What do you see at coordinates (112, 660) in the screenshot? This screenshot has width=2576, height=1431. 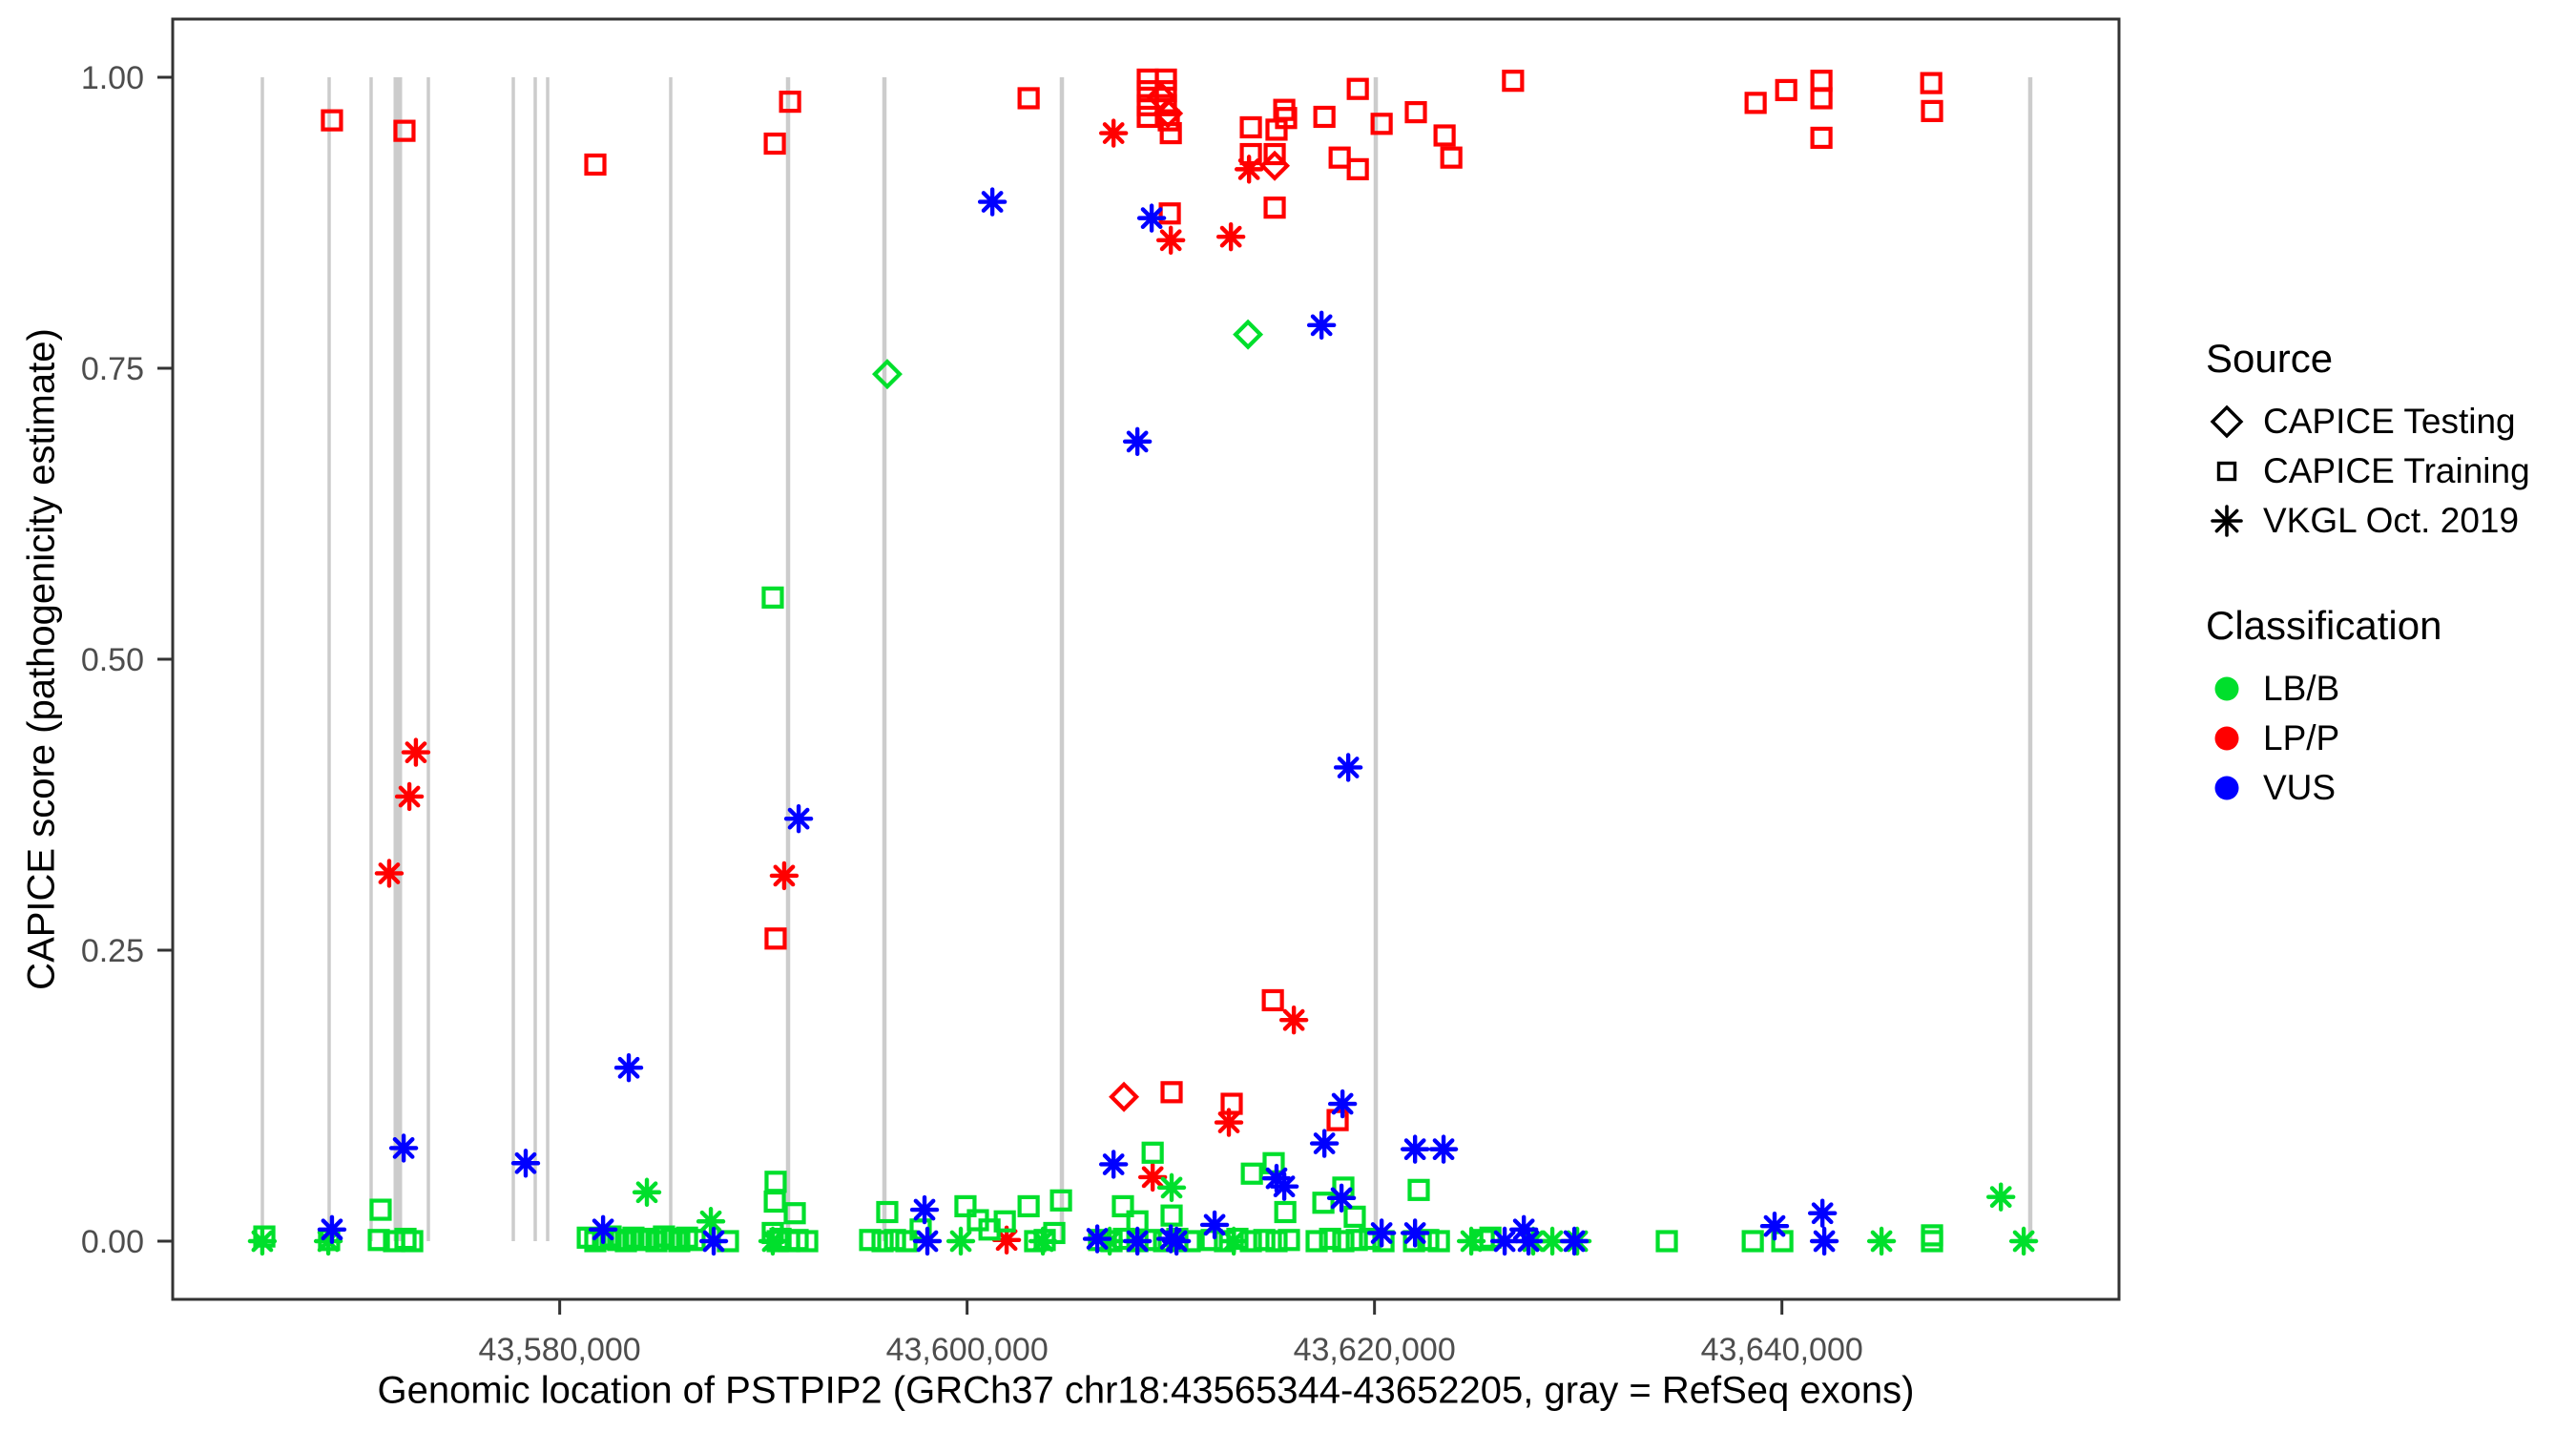 I see `y-tick-label: 0.50` at bounding box center [112, 660].